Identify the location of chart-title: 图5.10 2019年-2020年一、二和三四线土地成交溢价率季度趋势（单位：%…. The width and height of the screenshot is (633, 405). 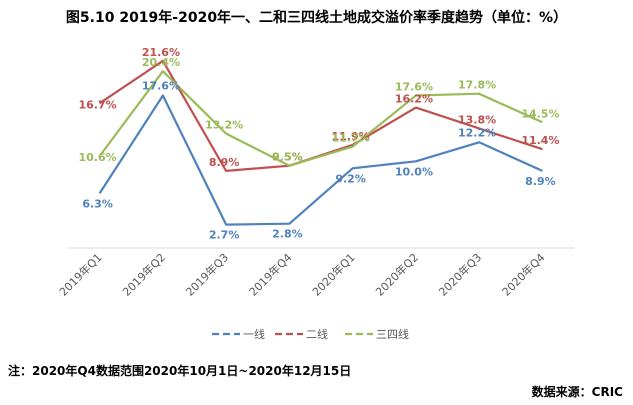
(316, 18).